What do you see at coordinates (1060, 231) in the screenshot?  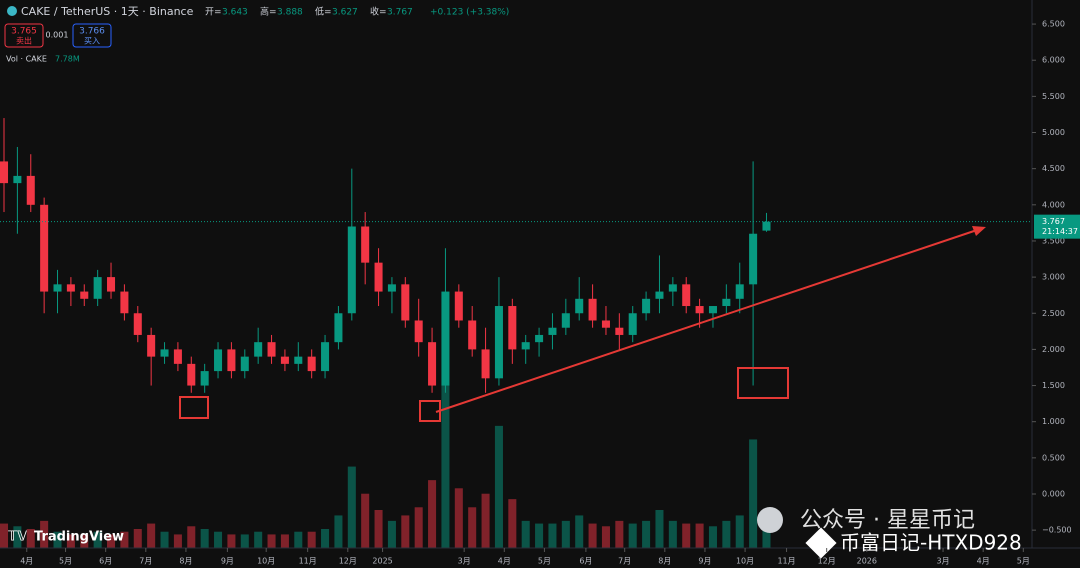 I see `countdown: 21:14:37` at bounding box center [1060, 231].